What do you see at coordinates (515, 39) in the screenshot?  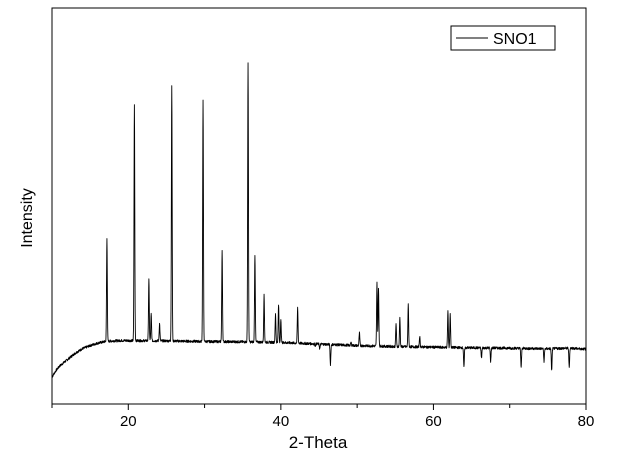 I see `legend-label-sno1: SNO1` at bounding box center [515, 39].